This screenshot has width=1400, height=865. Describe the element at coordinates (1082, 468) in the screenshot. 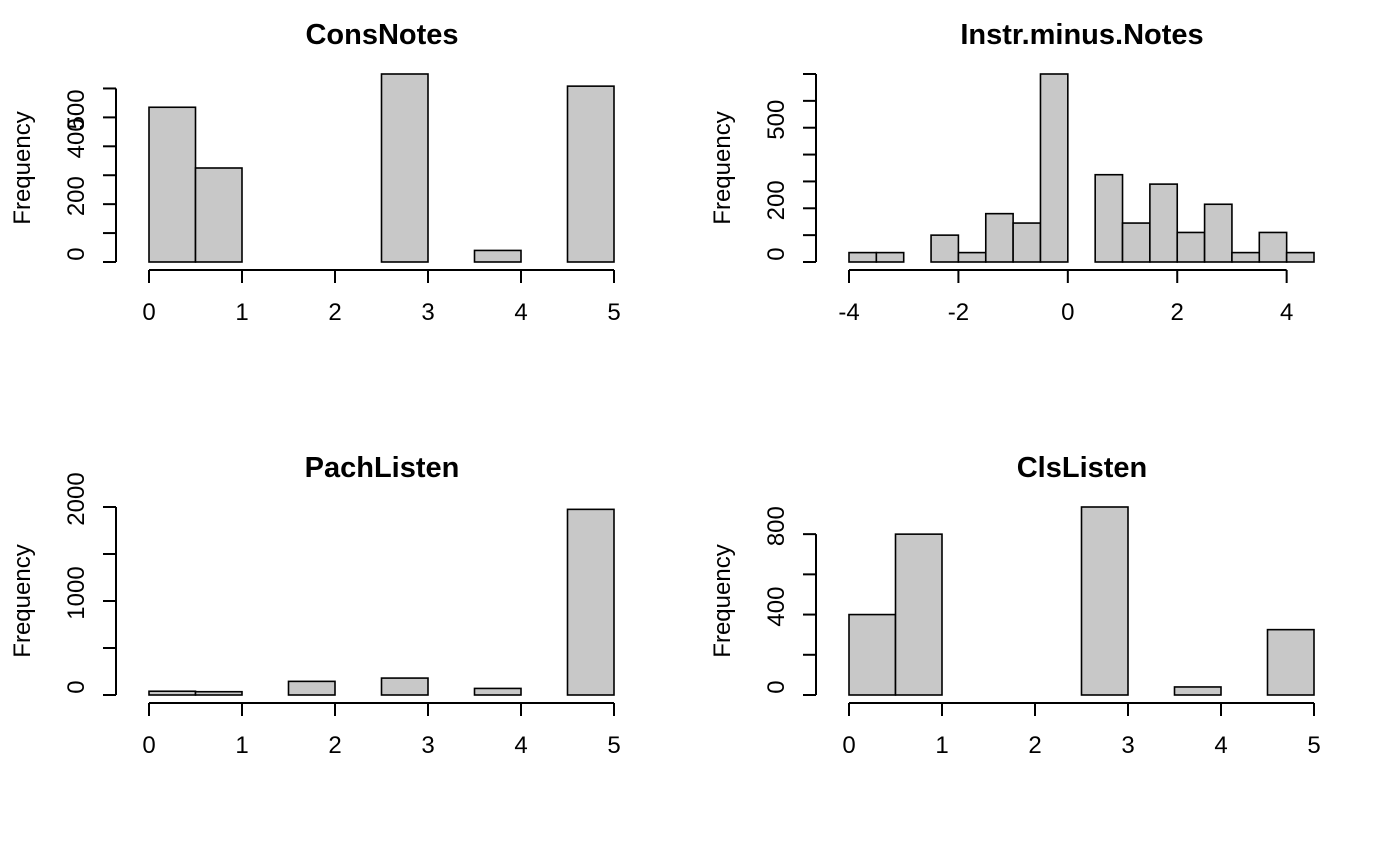

I see `panel-title: ClsListen` at that location.